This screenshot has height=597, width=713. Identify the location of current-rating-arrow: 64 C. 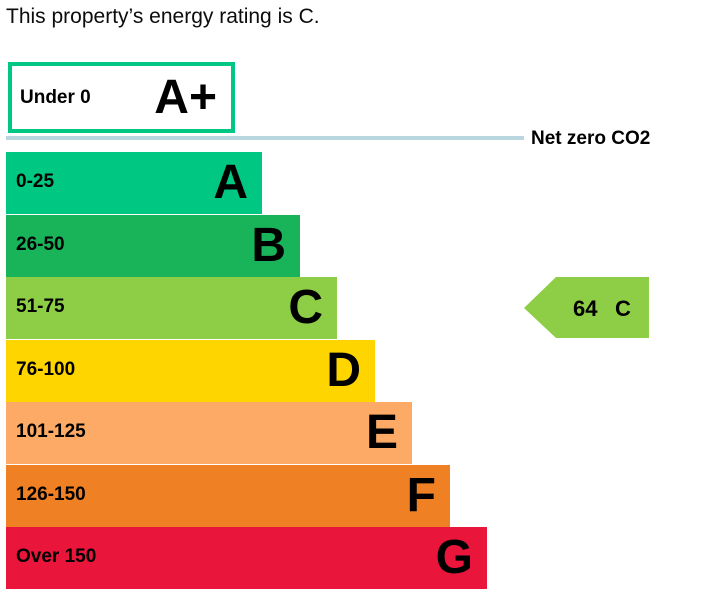
(586, 307).